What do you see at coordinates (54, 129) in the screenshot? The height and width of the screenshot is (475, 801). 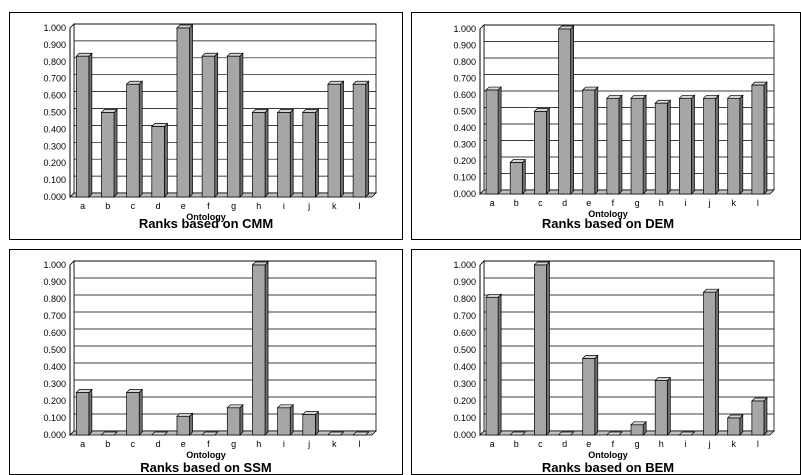 I see `y-tick-label: 0.400` at bounding box center [54, 129].